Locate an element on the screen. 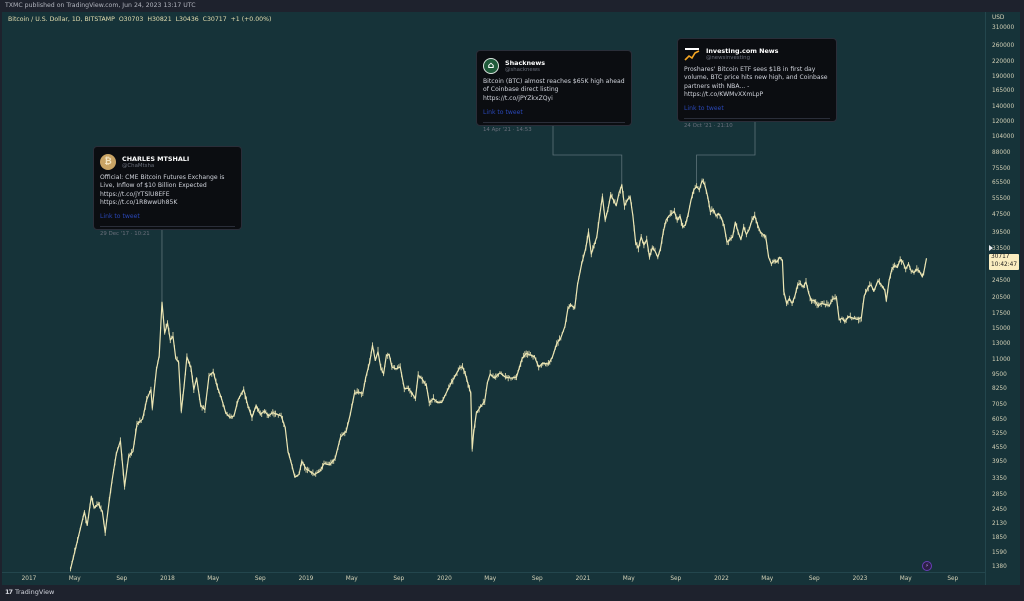 Image resolution: width=1024 pixels, height=601 pixels. price-tick-label: 9500 is located at coordinates (999, 374).